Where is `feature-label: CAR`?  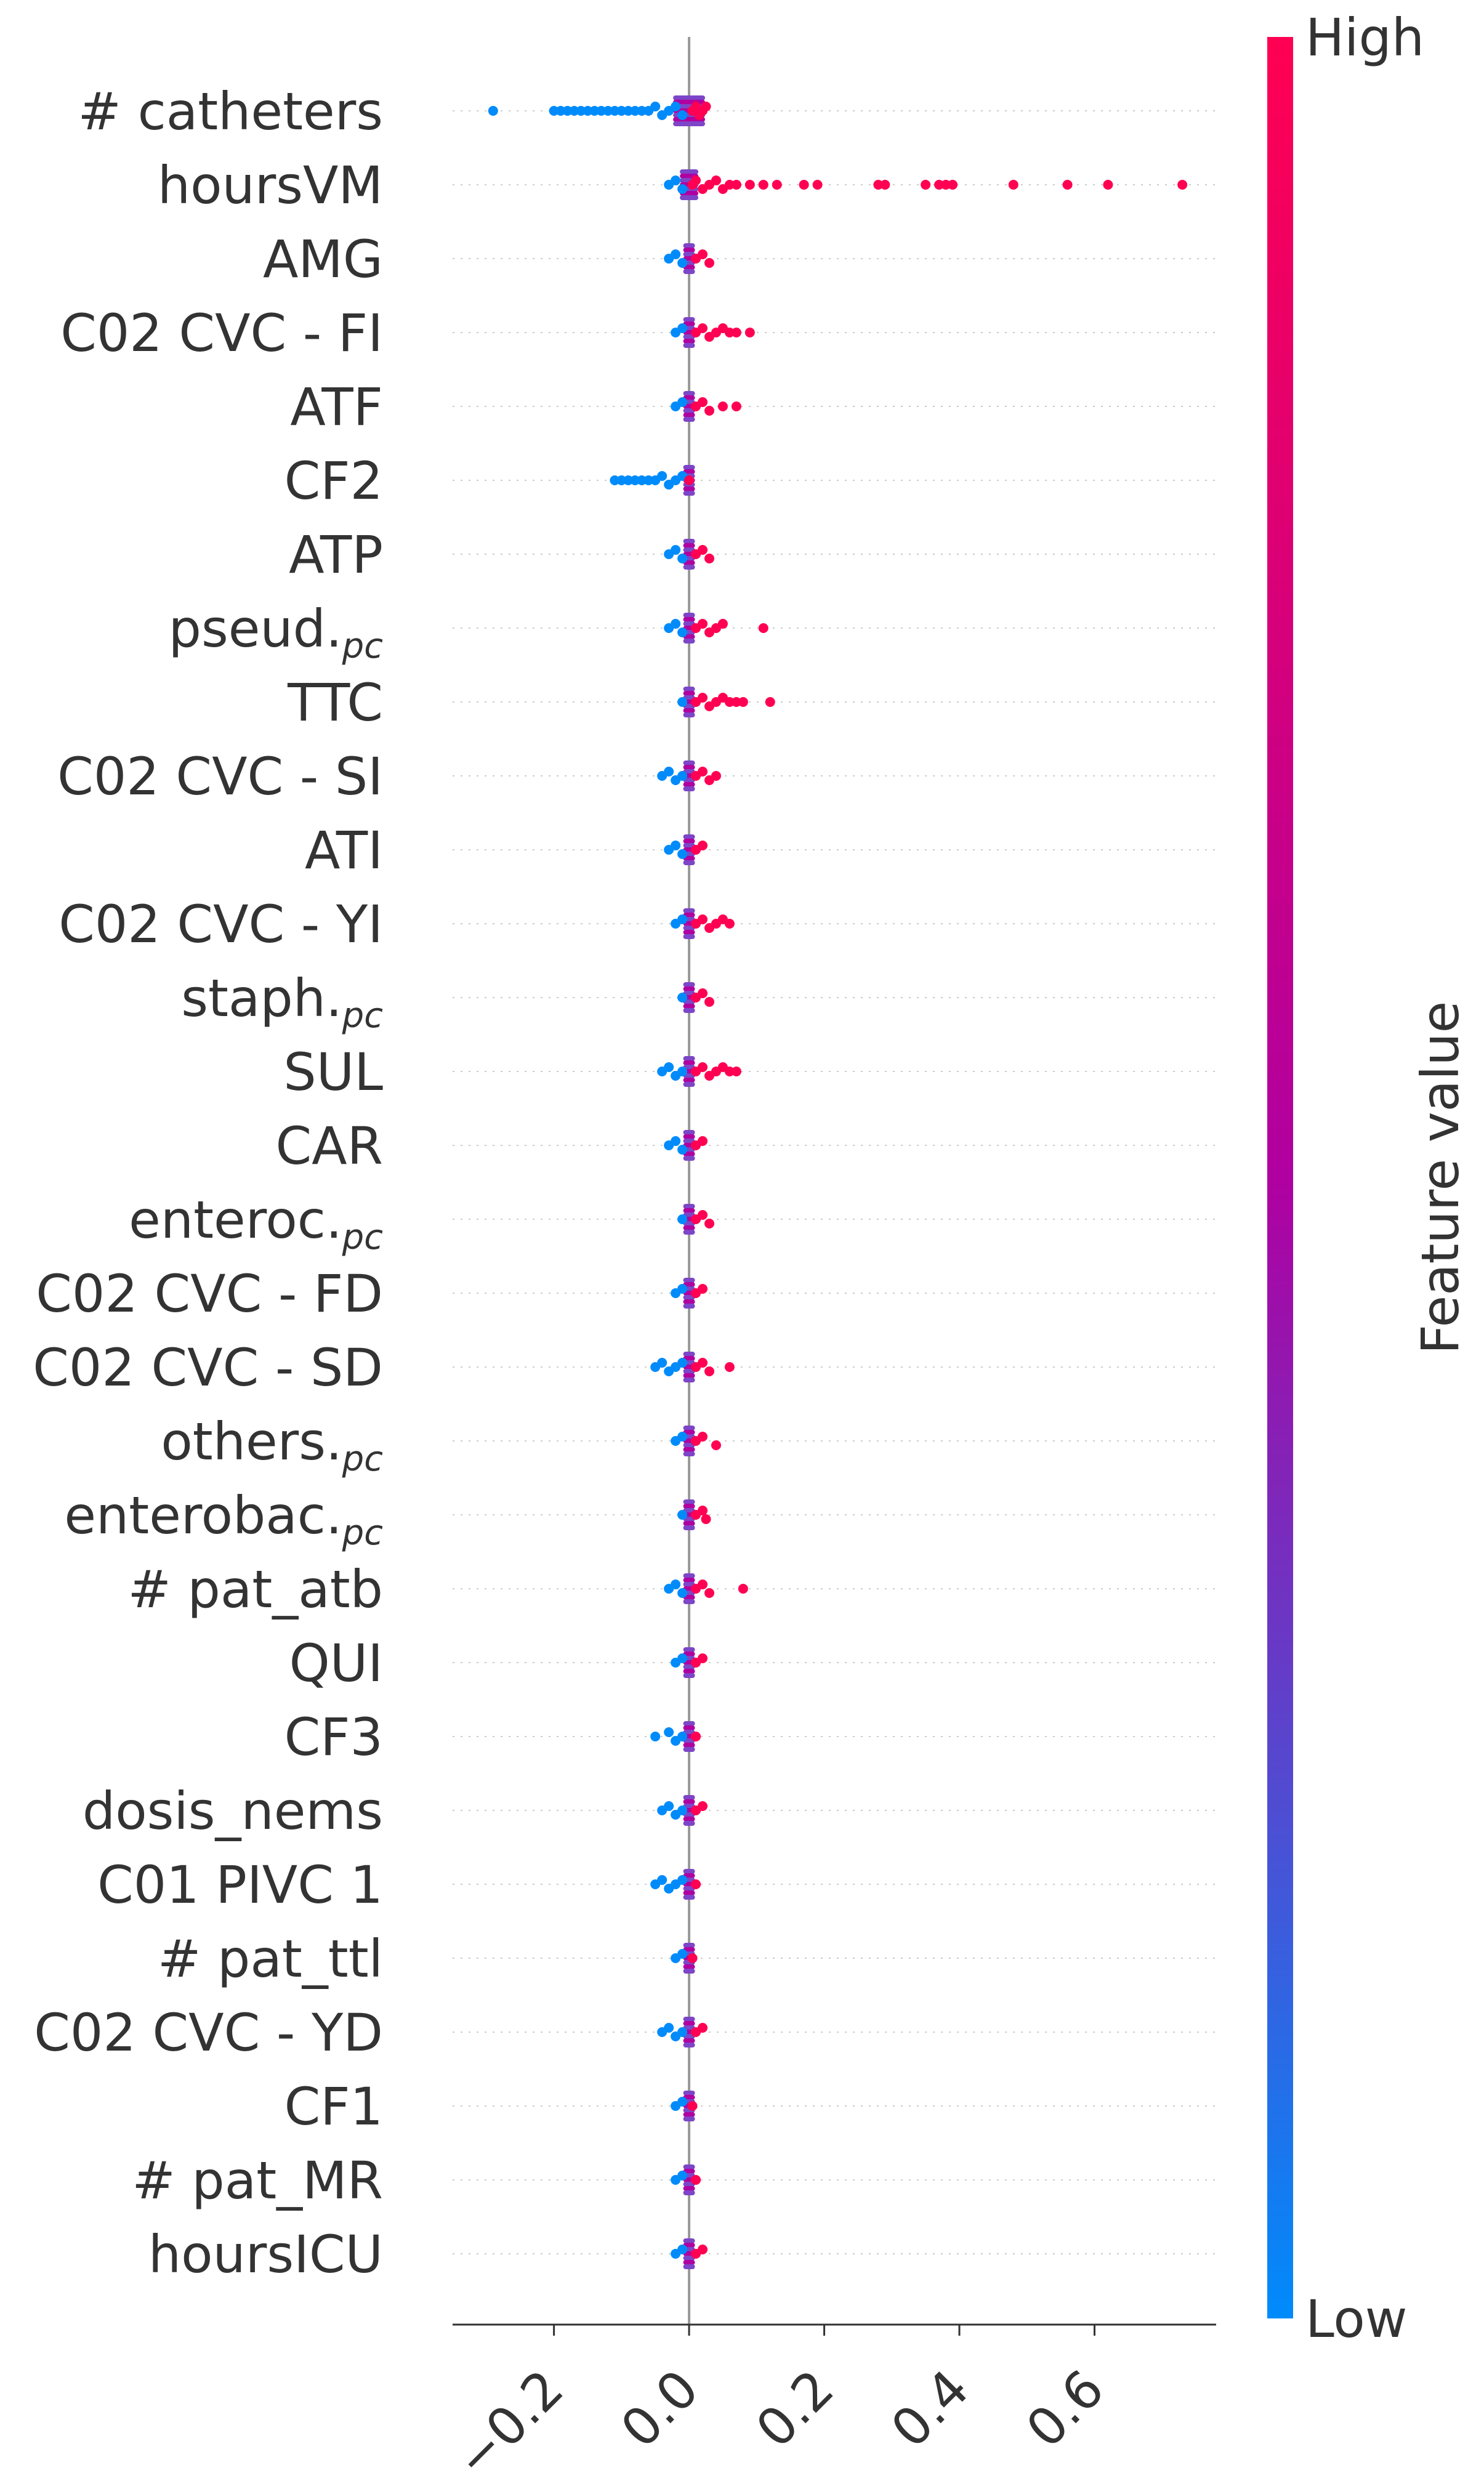
feature-label: CAR is located at coordinates (329, 1146).